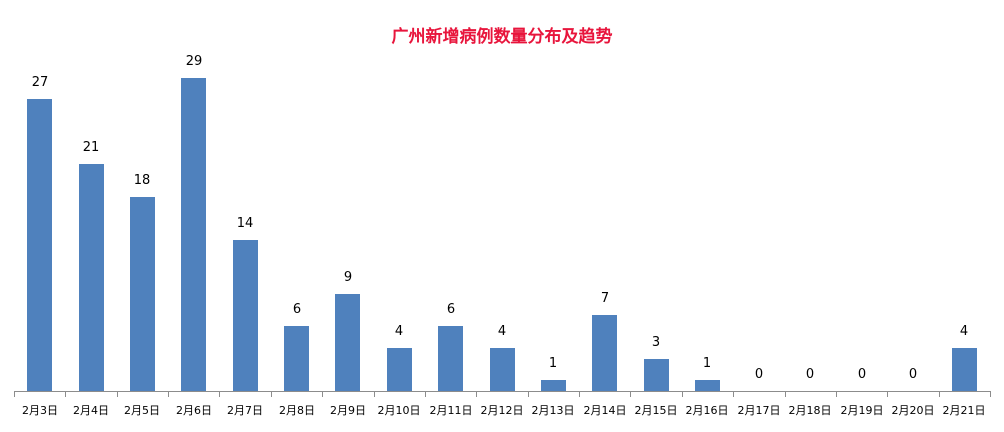 The height and width of the screenshot is (432, 1004). Describe the element at coordinates (707, 410) in the screenshot. I see `x-axis-label: 2月16日` at that location.